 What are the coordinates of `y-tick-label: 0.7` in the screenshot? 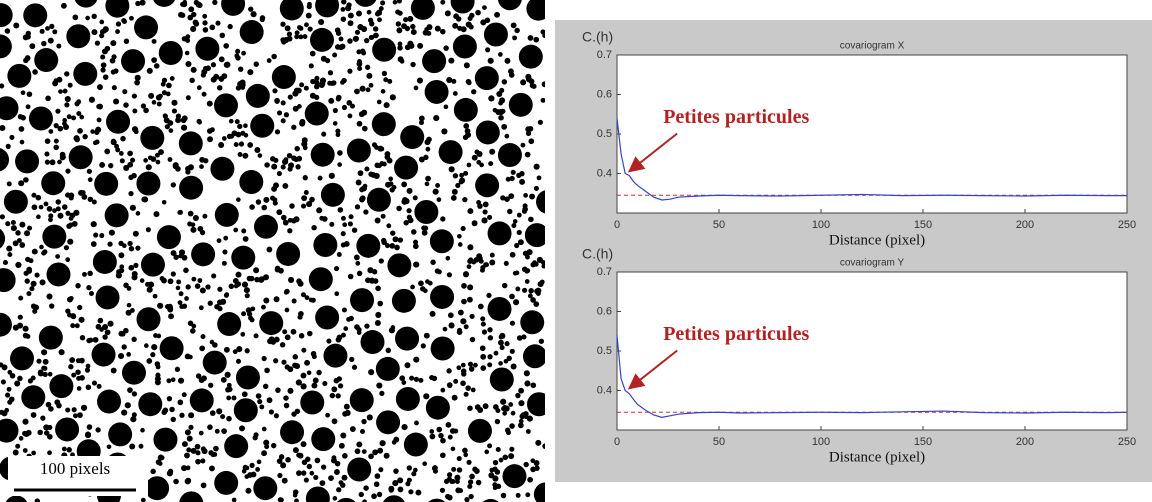 It's located at (604, 55).